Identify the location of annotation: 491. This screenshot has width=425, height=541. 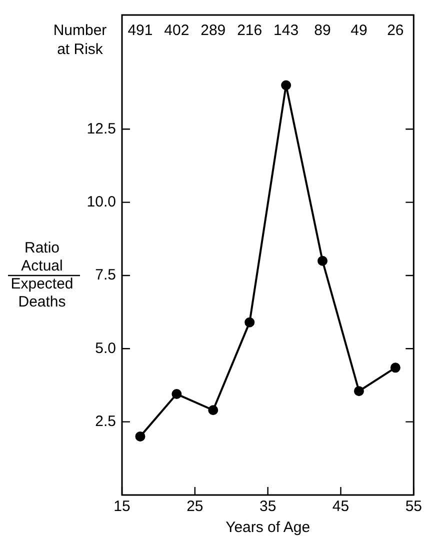
(140, 31).